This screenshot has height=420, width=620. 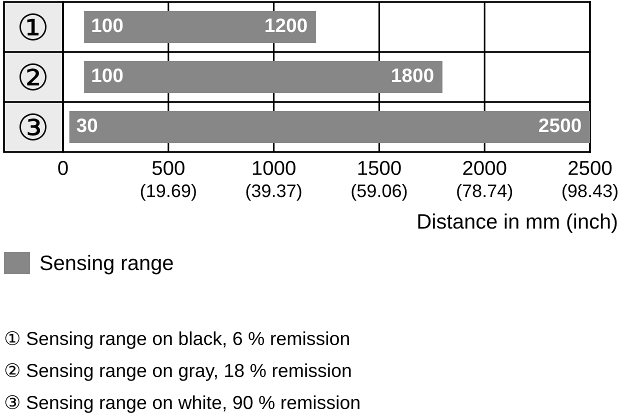 What do you see at coordinates (590, 168) in the screenshot?
I see `x-tick-label: 2500` at bounding box center [590, 168].